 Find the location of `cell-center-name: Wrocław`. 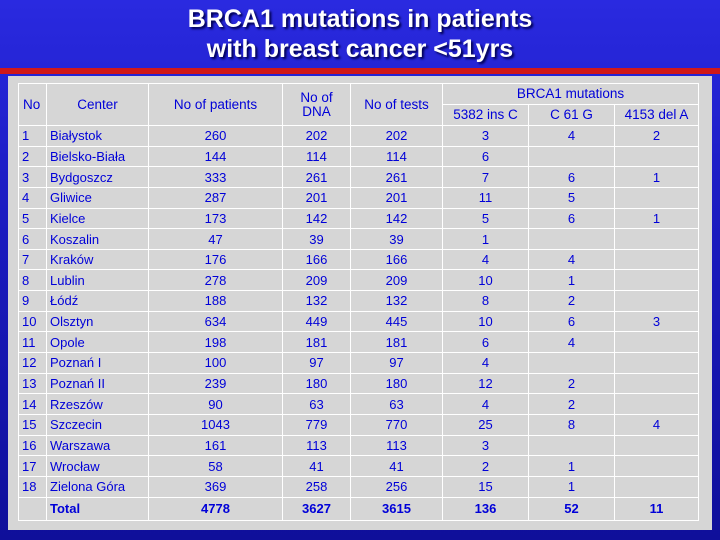

cell-center-name: Wrocław is located at coordinates (97, 466).